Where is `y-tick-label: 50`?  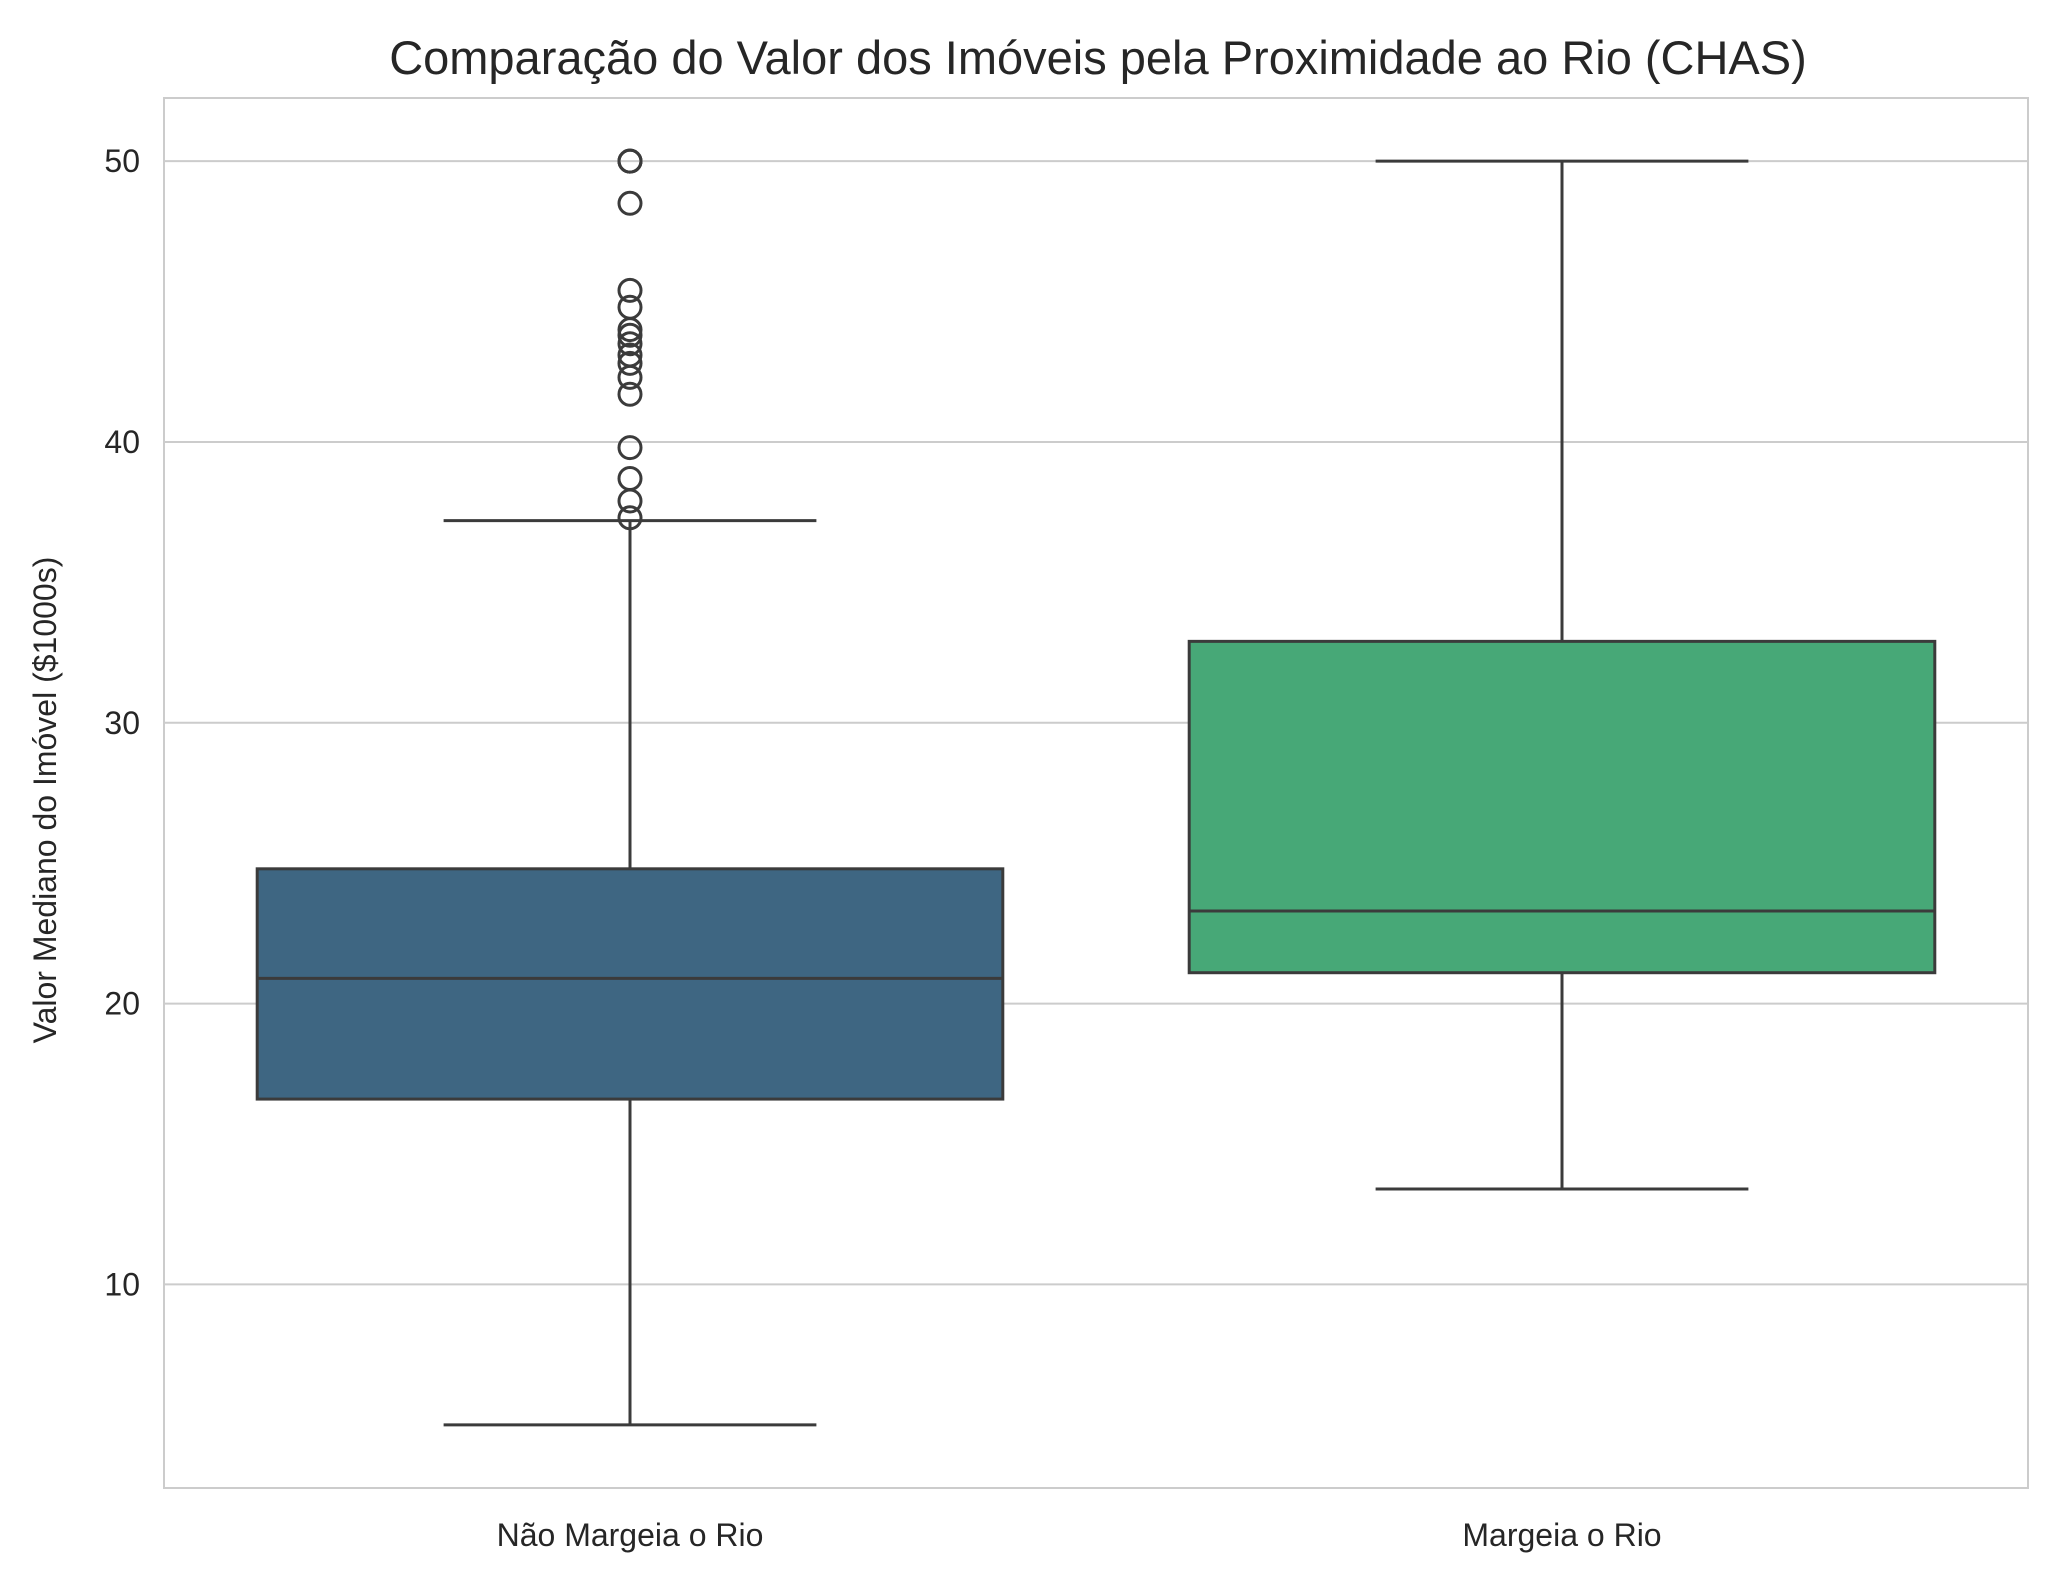
y-tick-label: 50 is located at coordinates (122, 161).